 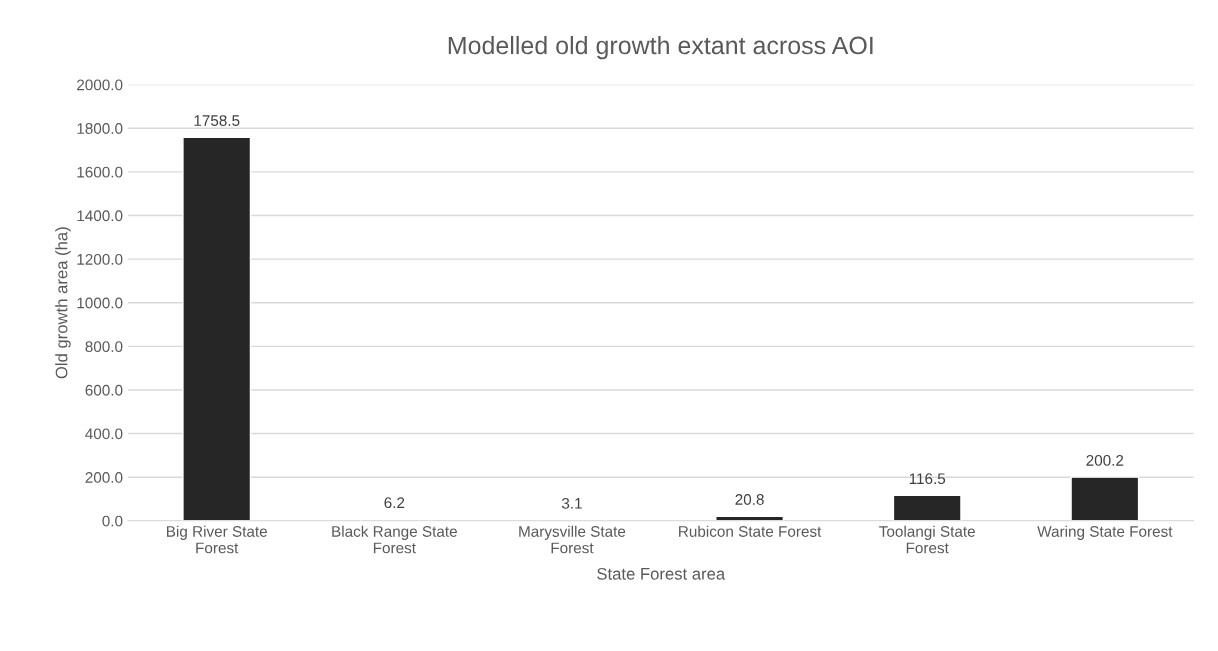 I want to click on data-label: 6.2, so click(x=394, y=503).